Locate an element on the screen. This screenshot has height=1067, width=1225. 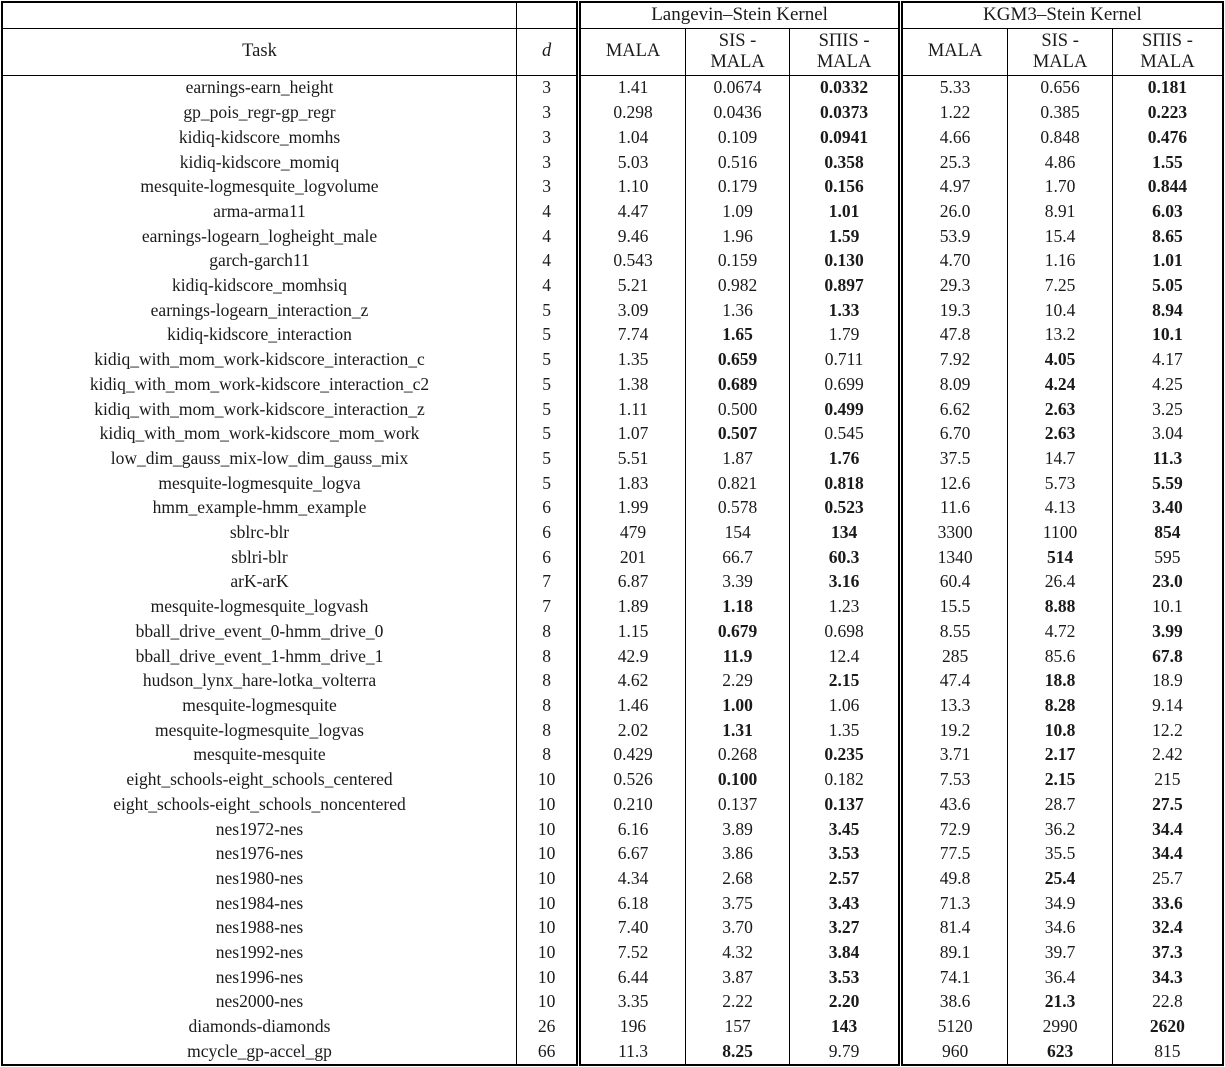
value-cell: 49.8 is located at coordinates (953, 878).